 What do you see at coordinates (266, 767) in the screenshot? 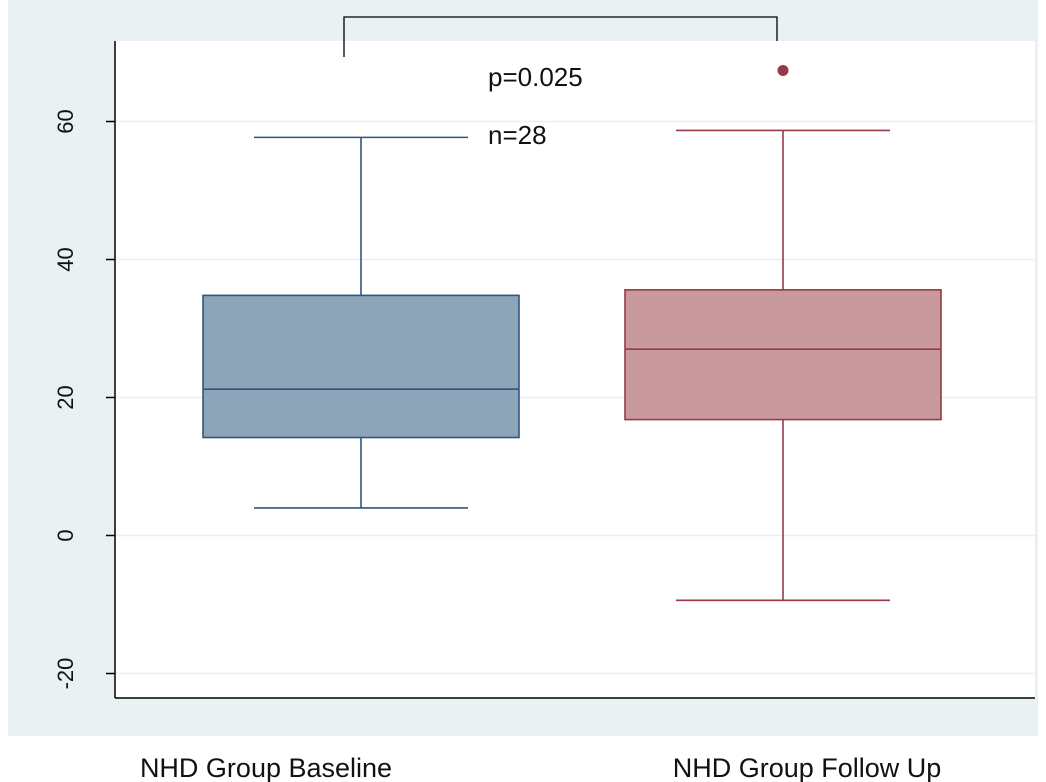
I see `category-label-baseline: NHD Group Baseline` at bounding box center [266, 767].